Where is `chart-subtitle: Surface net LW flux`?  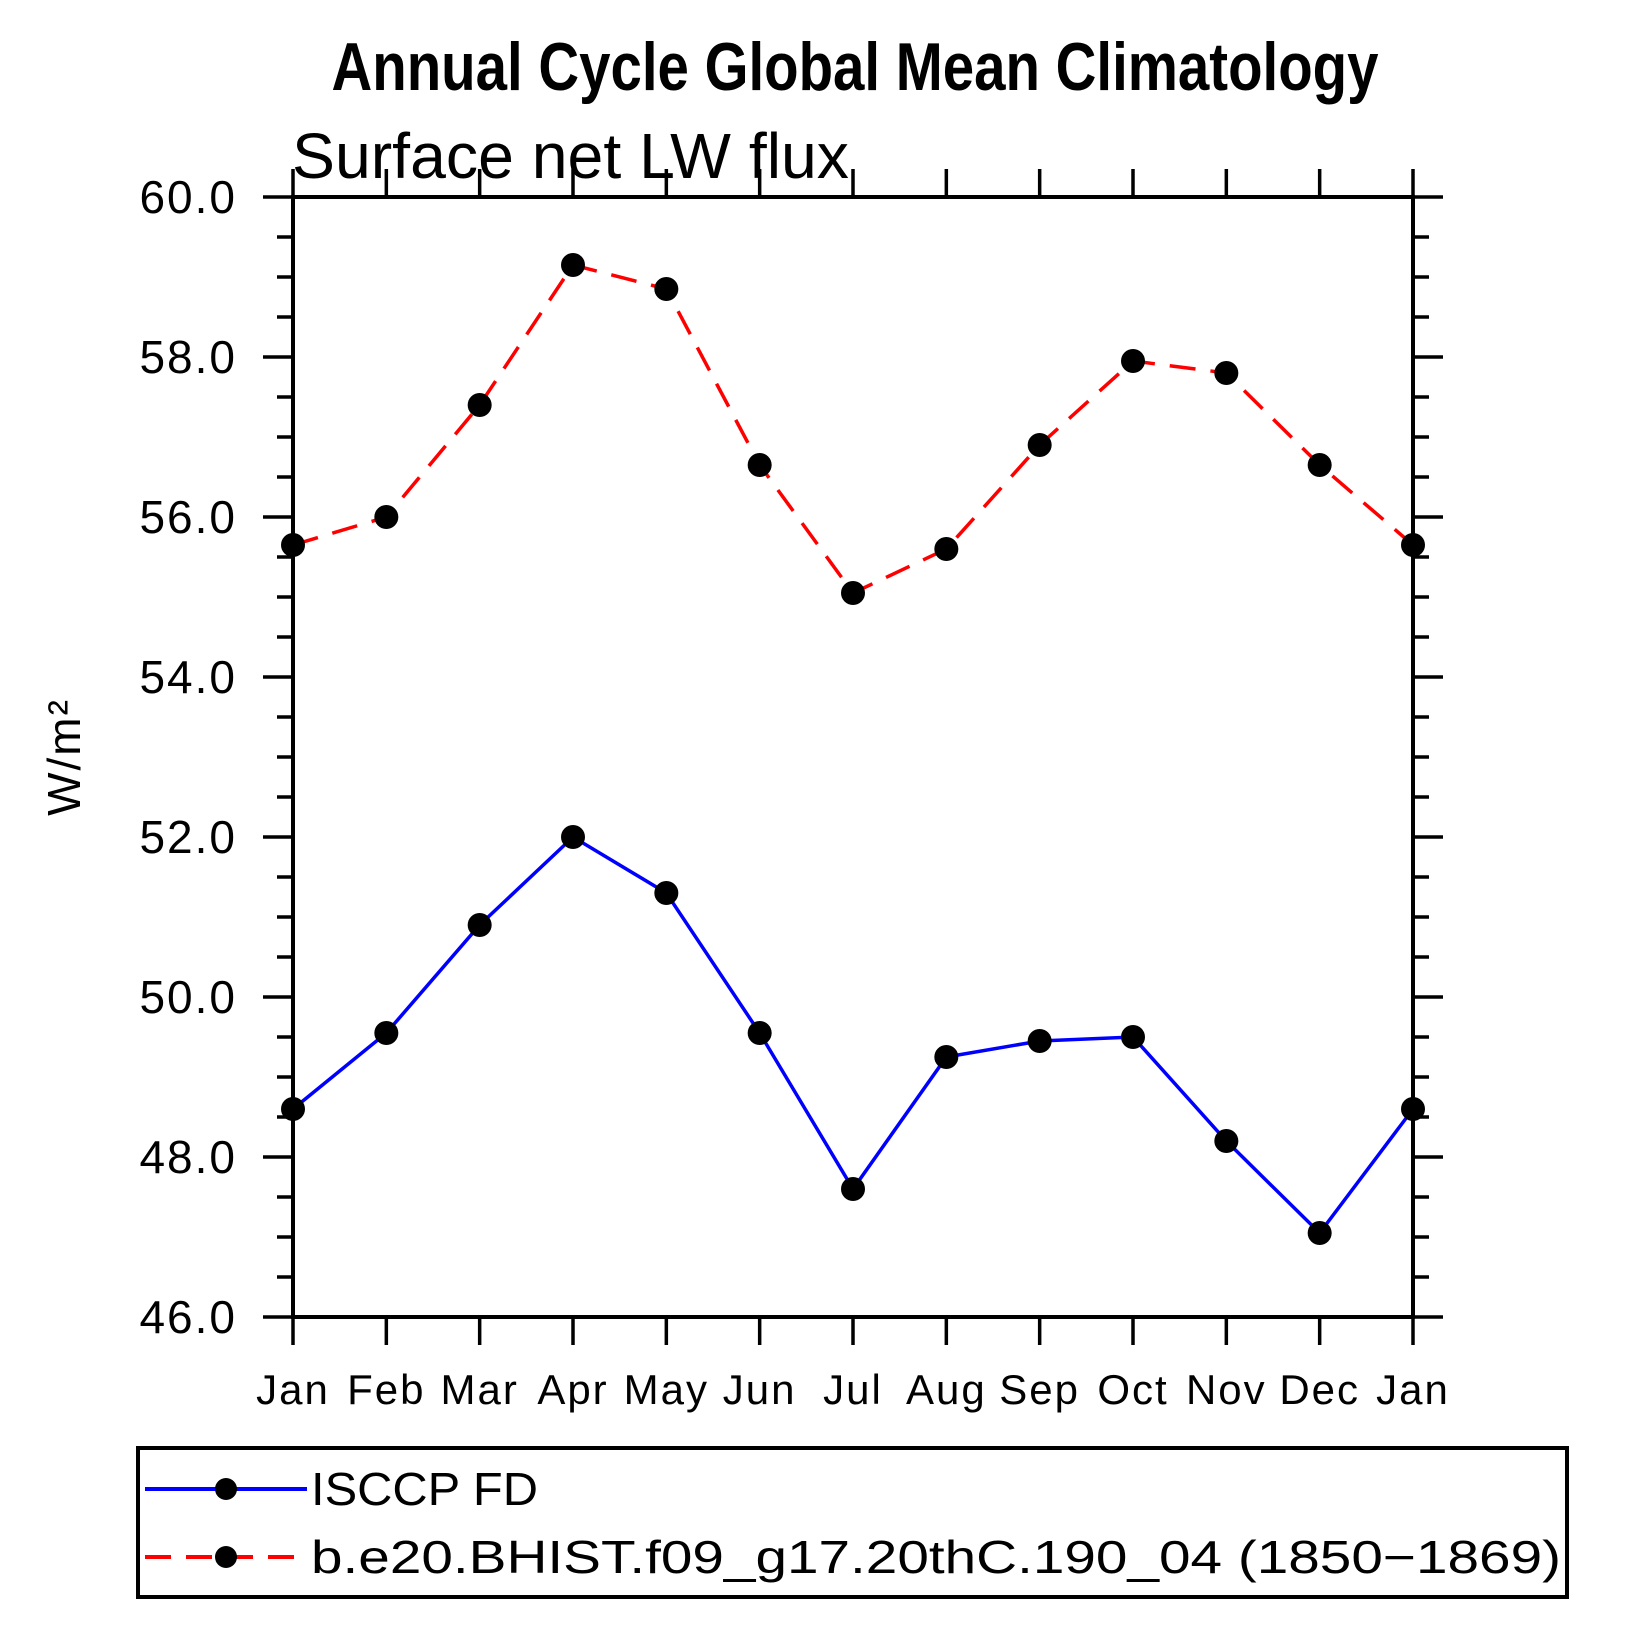 chart-subtitle: Surface net LW flux is located at coordinates (570, 156).